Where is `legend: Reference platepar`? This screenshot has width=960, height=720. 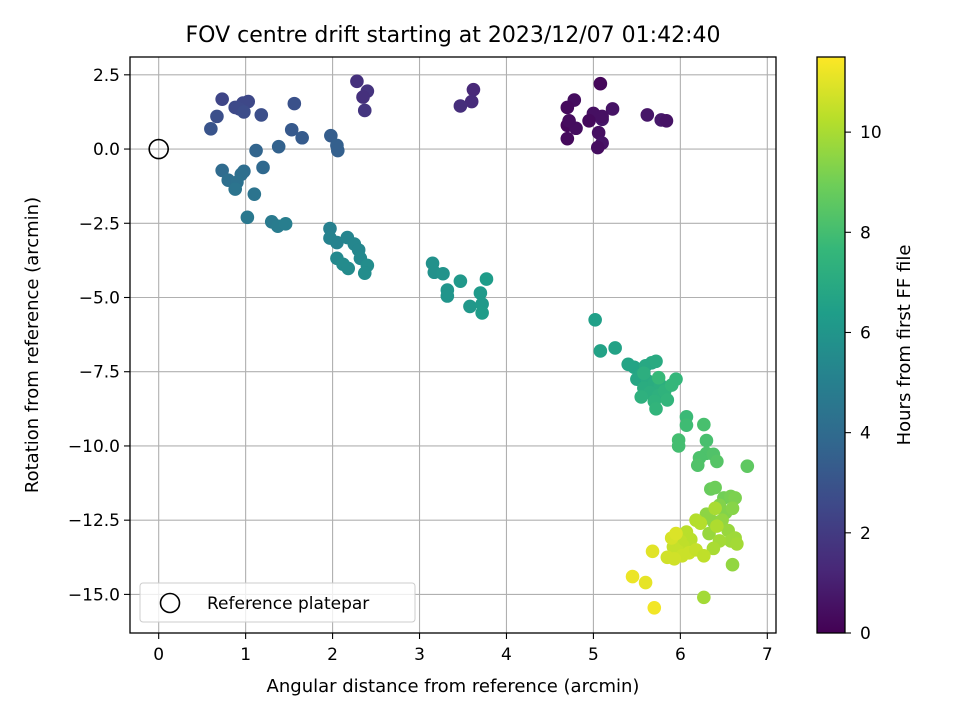
legend: Reference platepar is located at coordinates (277, 602).